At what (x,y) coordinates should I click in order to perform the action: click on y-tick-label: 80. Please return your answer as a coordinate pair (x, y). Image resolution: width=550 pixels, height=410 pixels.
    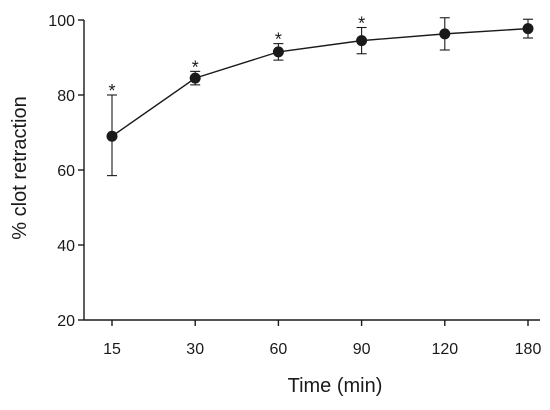
    Looking at the image, I should click on (66, 96).